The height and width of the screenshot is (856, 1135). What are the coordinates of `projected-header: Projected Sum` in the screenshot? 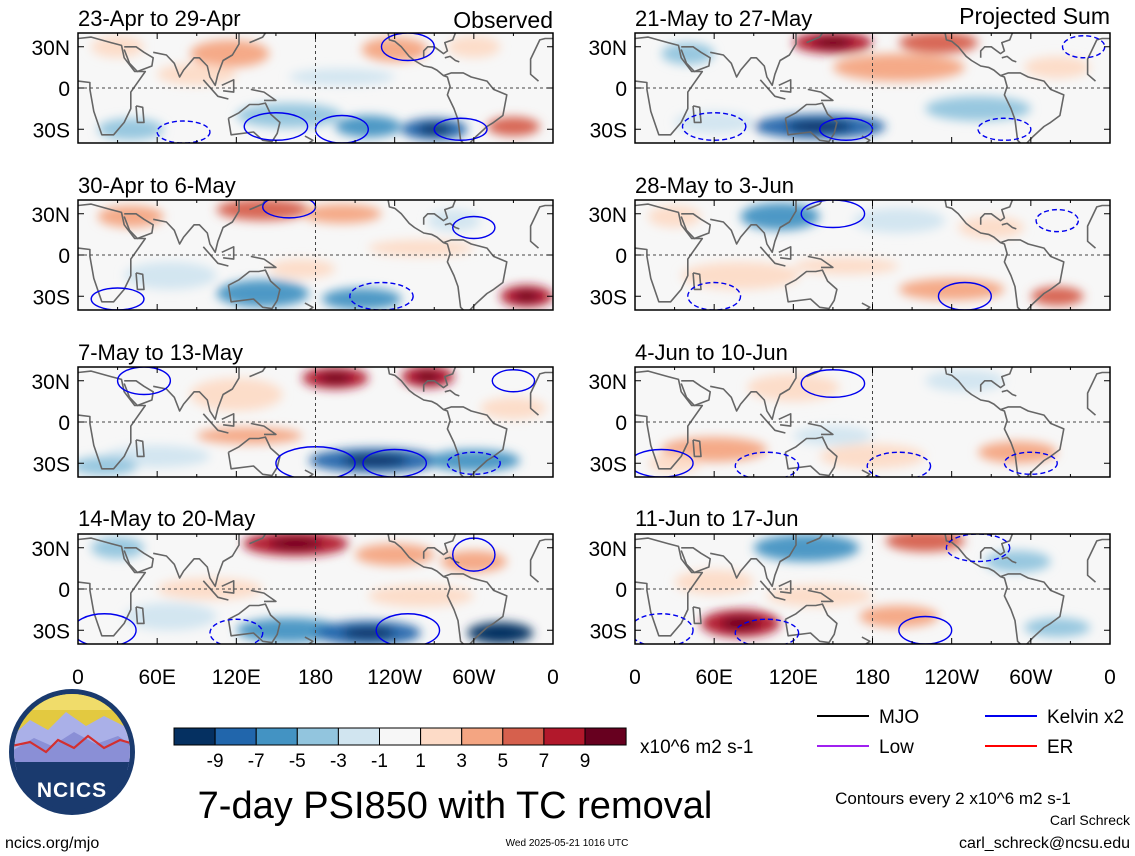 It's located at (1034, 16).